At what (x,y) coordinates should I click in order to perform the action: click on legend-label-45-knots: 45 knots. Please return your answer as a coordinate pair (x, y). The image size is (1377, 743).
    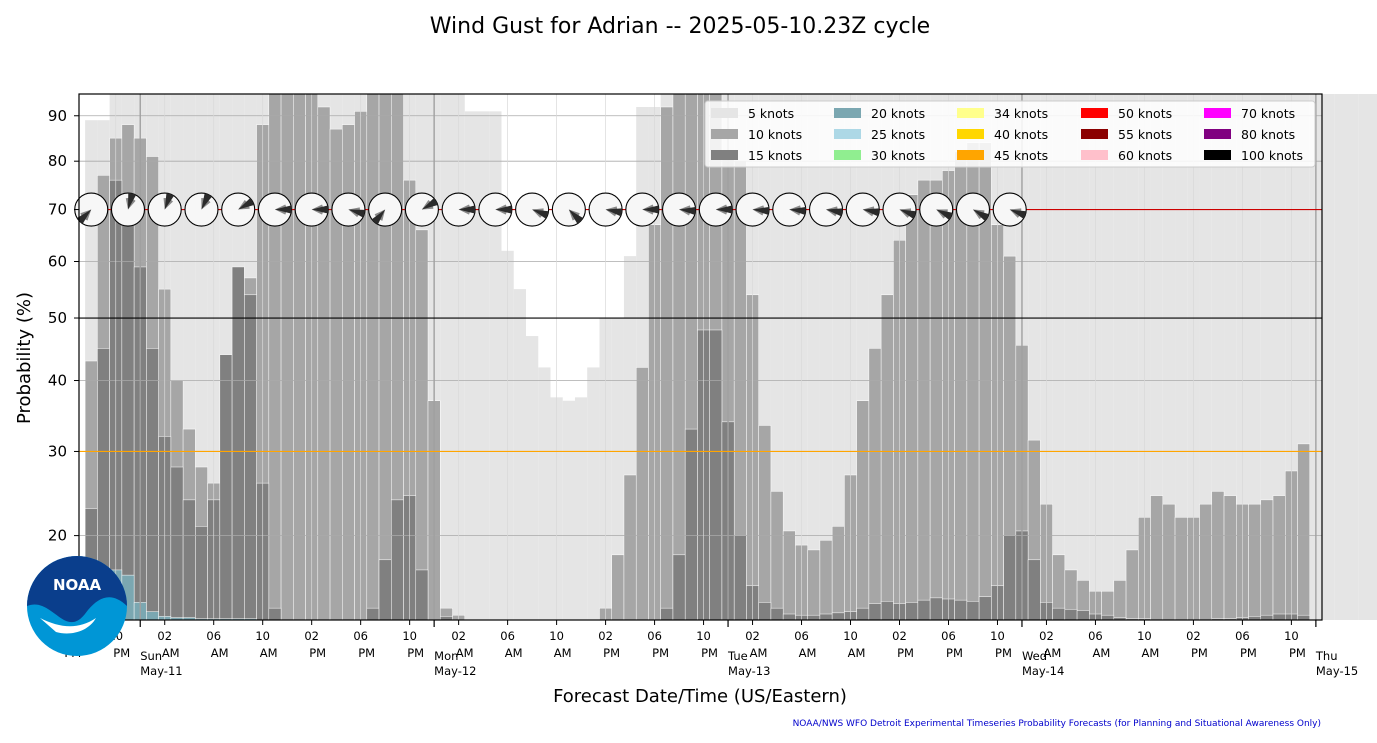
    Looking at the image, I should click on (1021, 155).